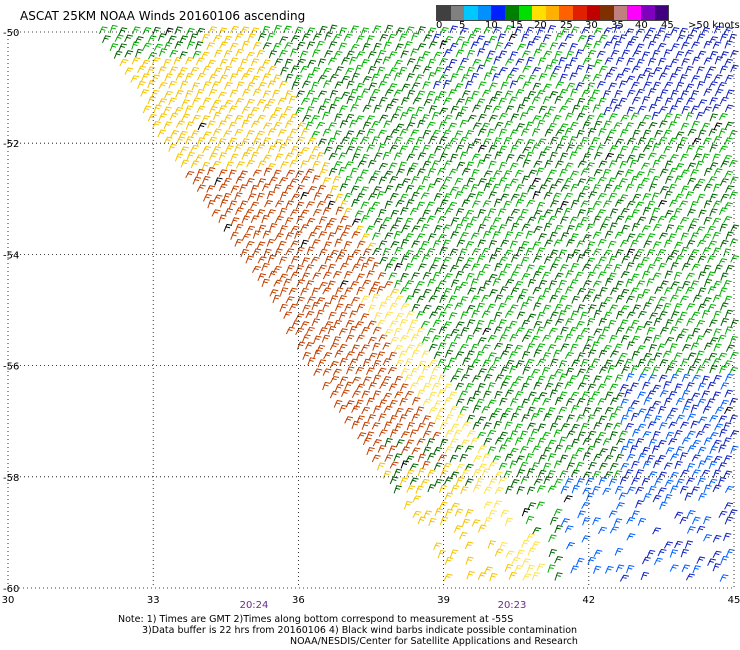 The width and height of the screenshot is (740, 650). What do you see at coordinates (11, 255) in the screenshot?
I see `latitude-tick-label: -54` at bounding box center [11, 255].